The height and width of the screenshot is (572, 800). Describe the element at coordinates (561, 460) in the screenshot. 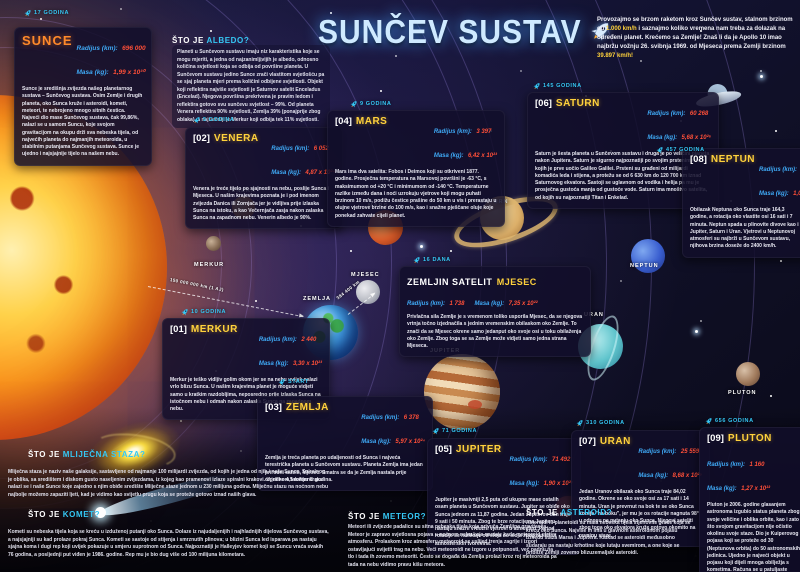

I see `radius-value: 71 492` at that location.